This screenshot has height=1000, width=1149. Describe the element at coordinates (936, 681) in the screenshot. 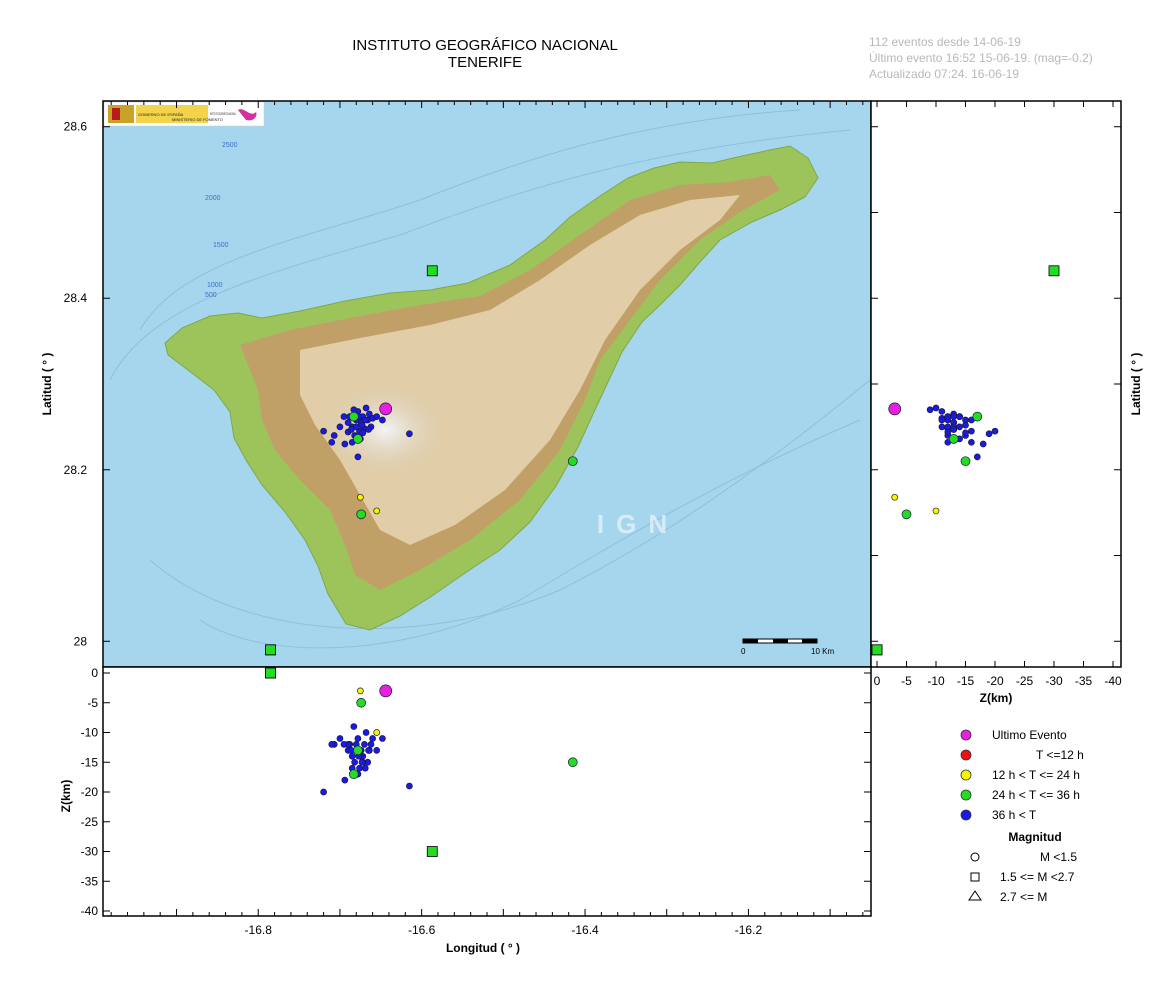

I see `right-z-tick-label-2: -10` at that location.